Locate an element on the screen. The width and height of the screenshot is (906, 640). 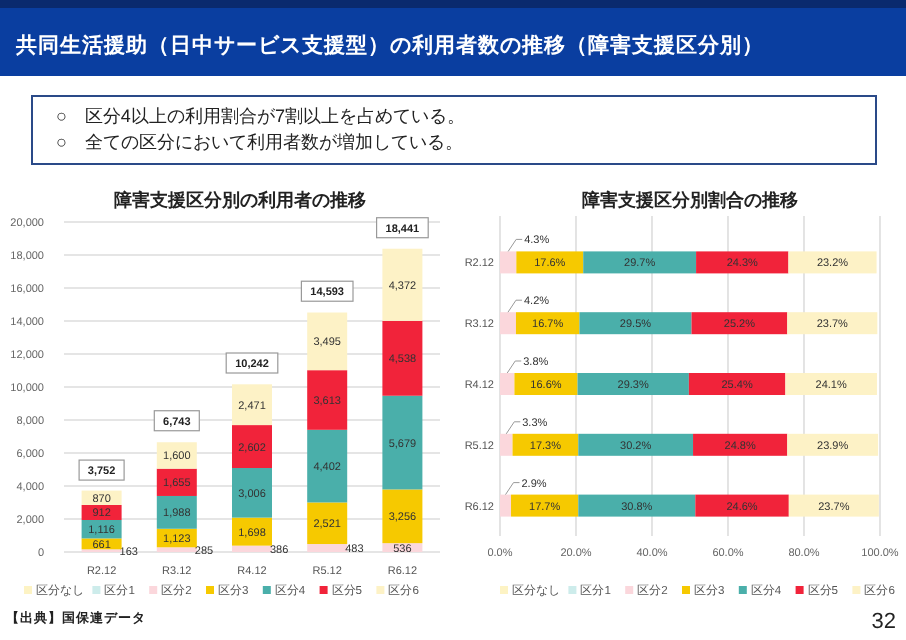
text: ○ 区分4以上の利用割合が7割以上を占めている。 is located at coordinates (260, 116).